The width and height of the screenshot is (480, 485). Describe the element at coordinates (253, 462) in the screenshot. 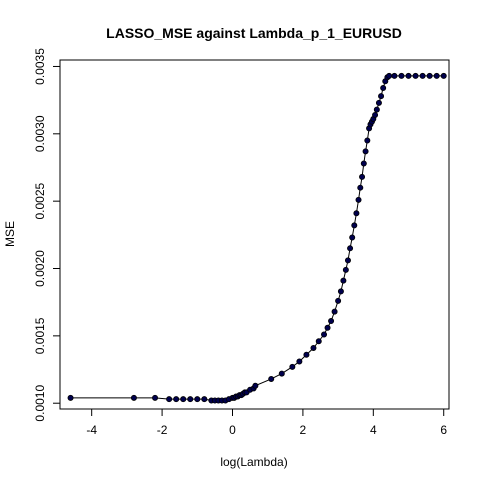

I see `x-axis-label: log(Lambda)` at that location.